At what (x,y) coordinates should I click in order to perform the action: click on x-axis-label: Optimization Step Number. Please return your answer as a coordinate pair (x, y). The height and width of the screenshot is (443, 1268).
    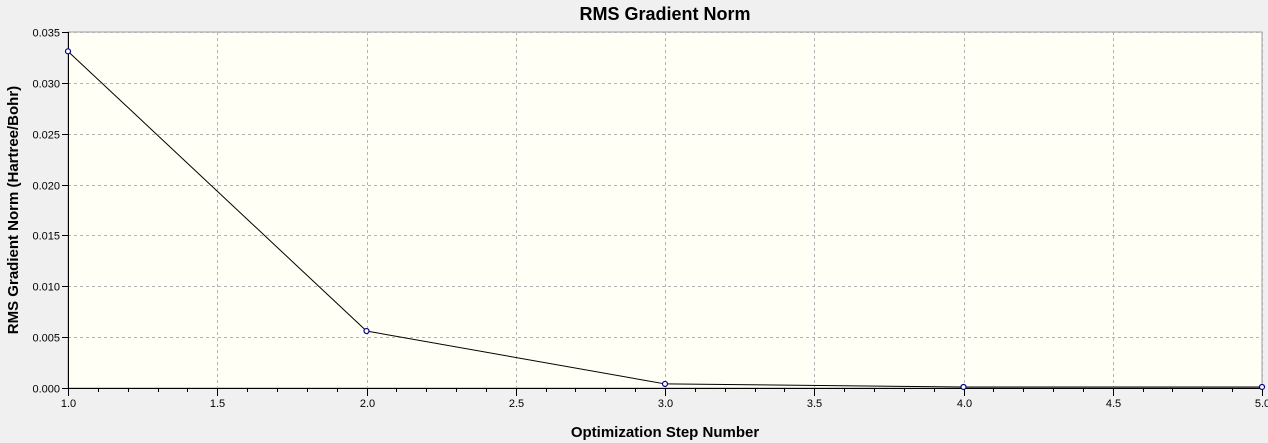
    Looking at the image, I should click on (665, 432).